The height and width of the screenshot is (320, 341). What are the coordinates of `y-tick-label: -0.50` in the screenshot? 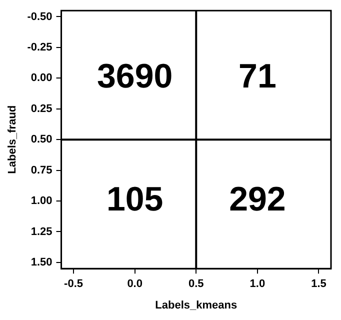 It's located at (39, 16).